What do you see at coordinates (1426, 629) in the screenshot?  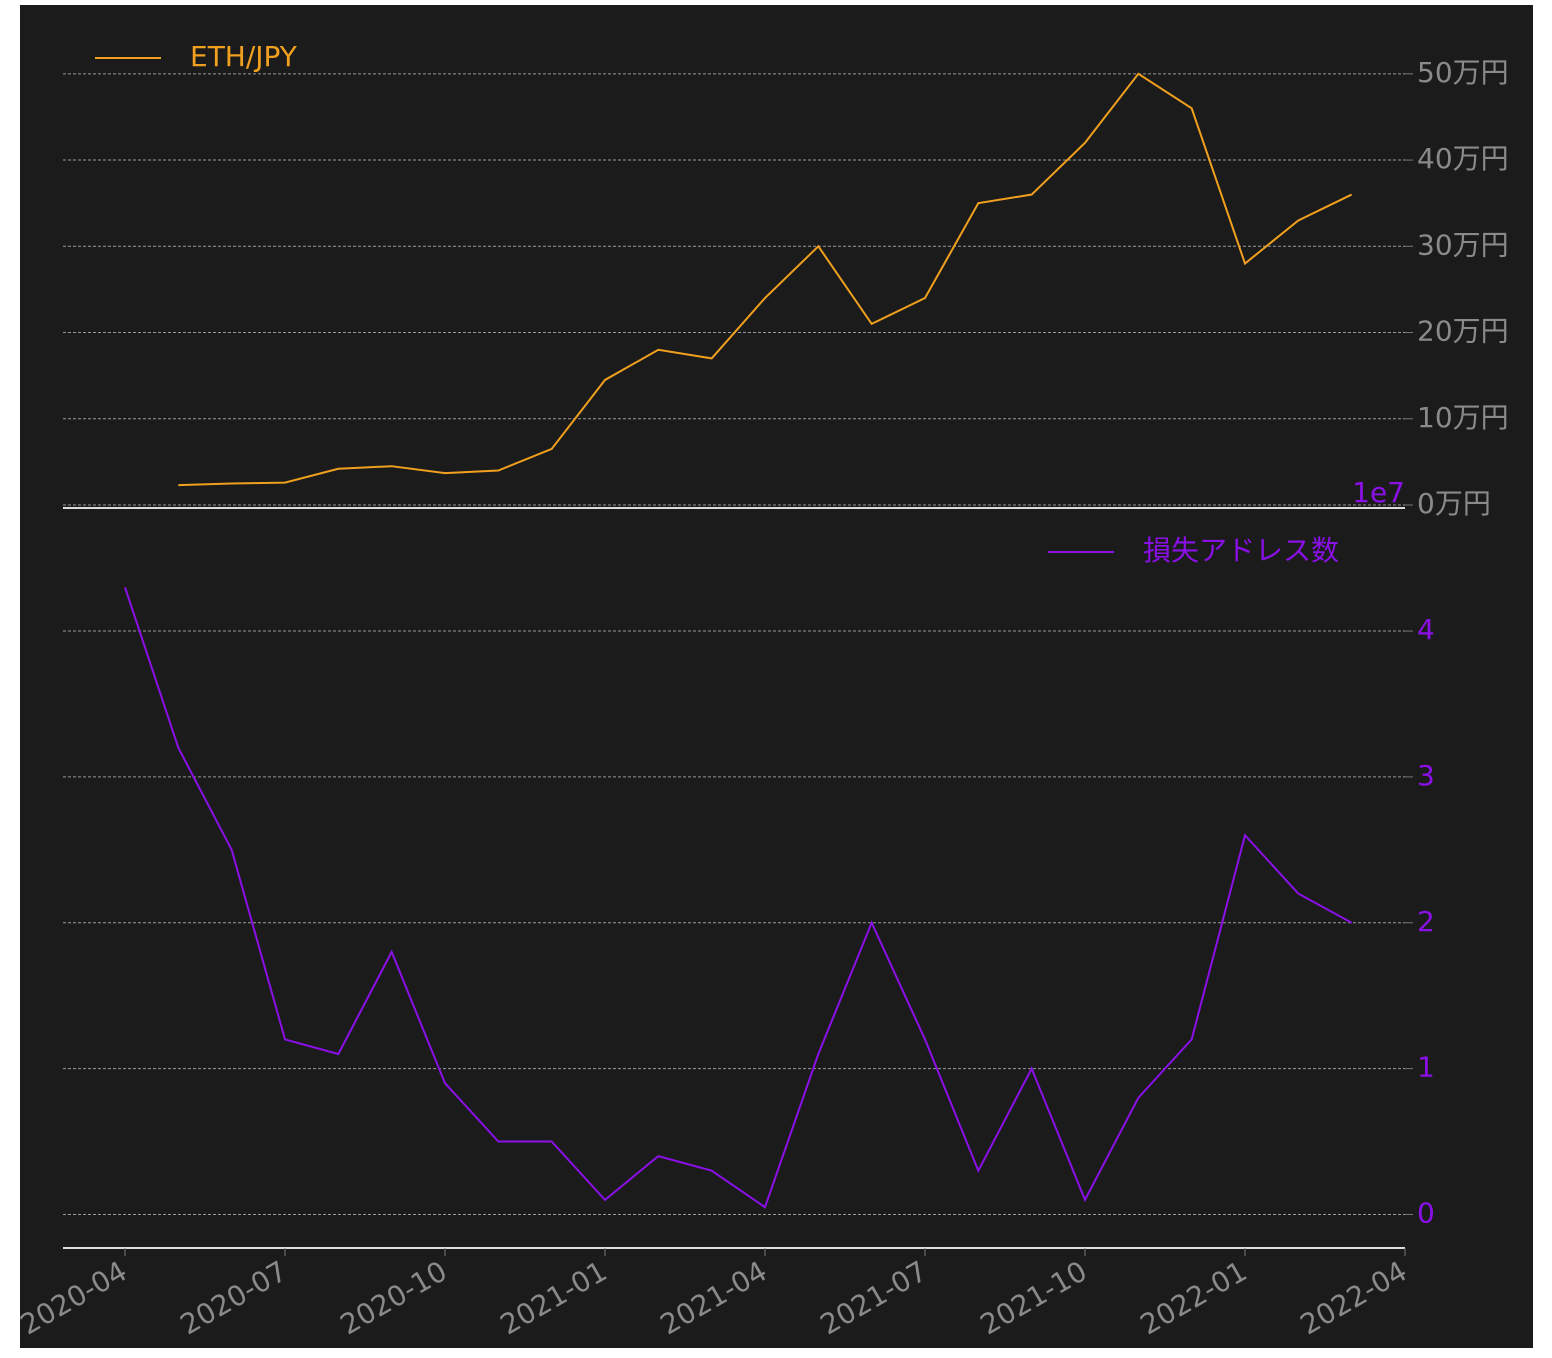 I see `y-tick-label: 4` at bounding box center [1426, 629].